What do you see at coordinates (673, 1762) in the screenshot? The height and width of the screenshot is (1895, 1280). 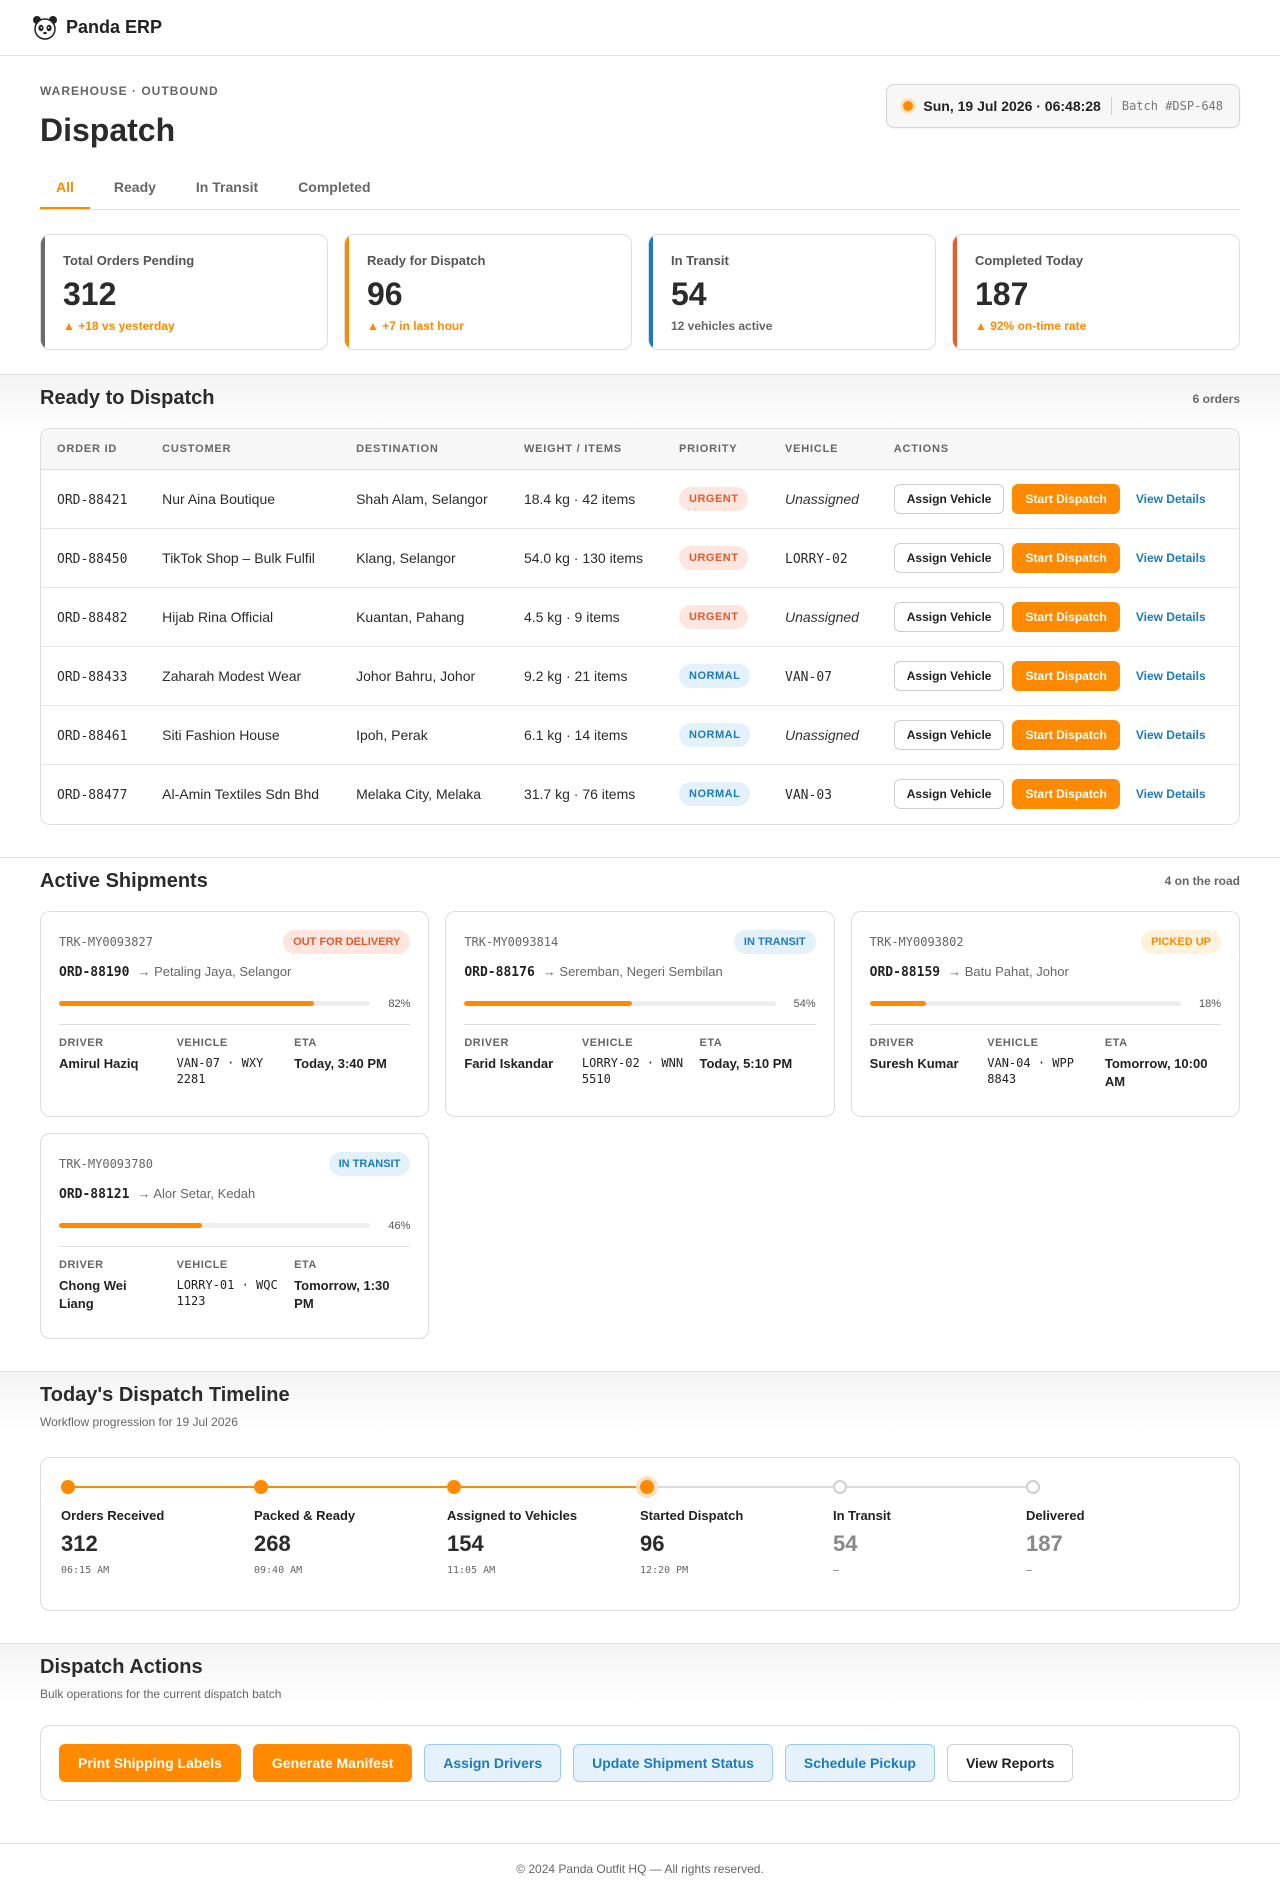 I see `update-shipment-status-button: Update Shipment Status` at bounding box center [673, 1762].